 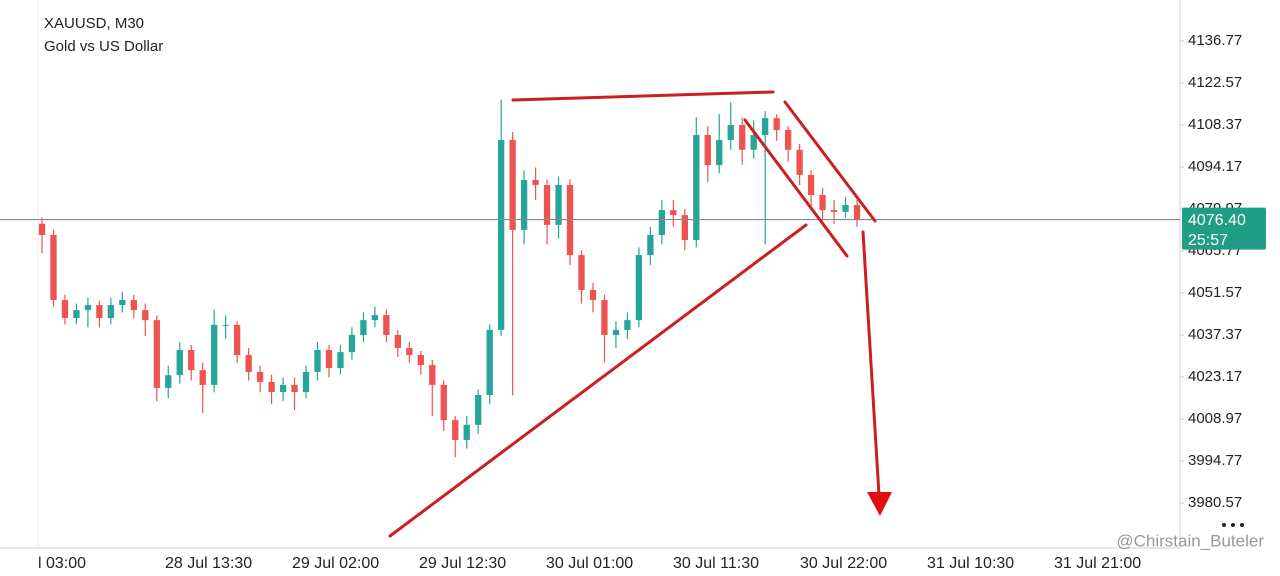 I want to click on x-tick-label: 31 Jul 21:00, so click(x=1097, y=563).